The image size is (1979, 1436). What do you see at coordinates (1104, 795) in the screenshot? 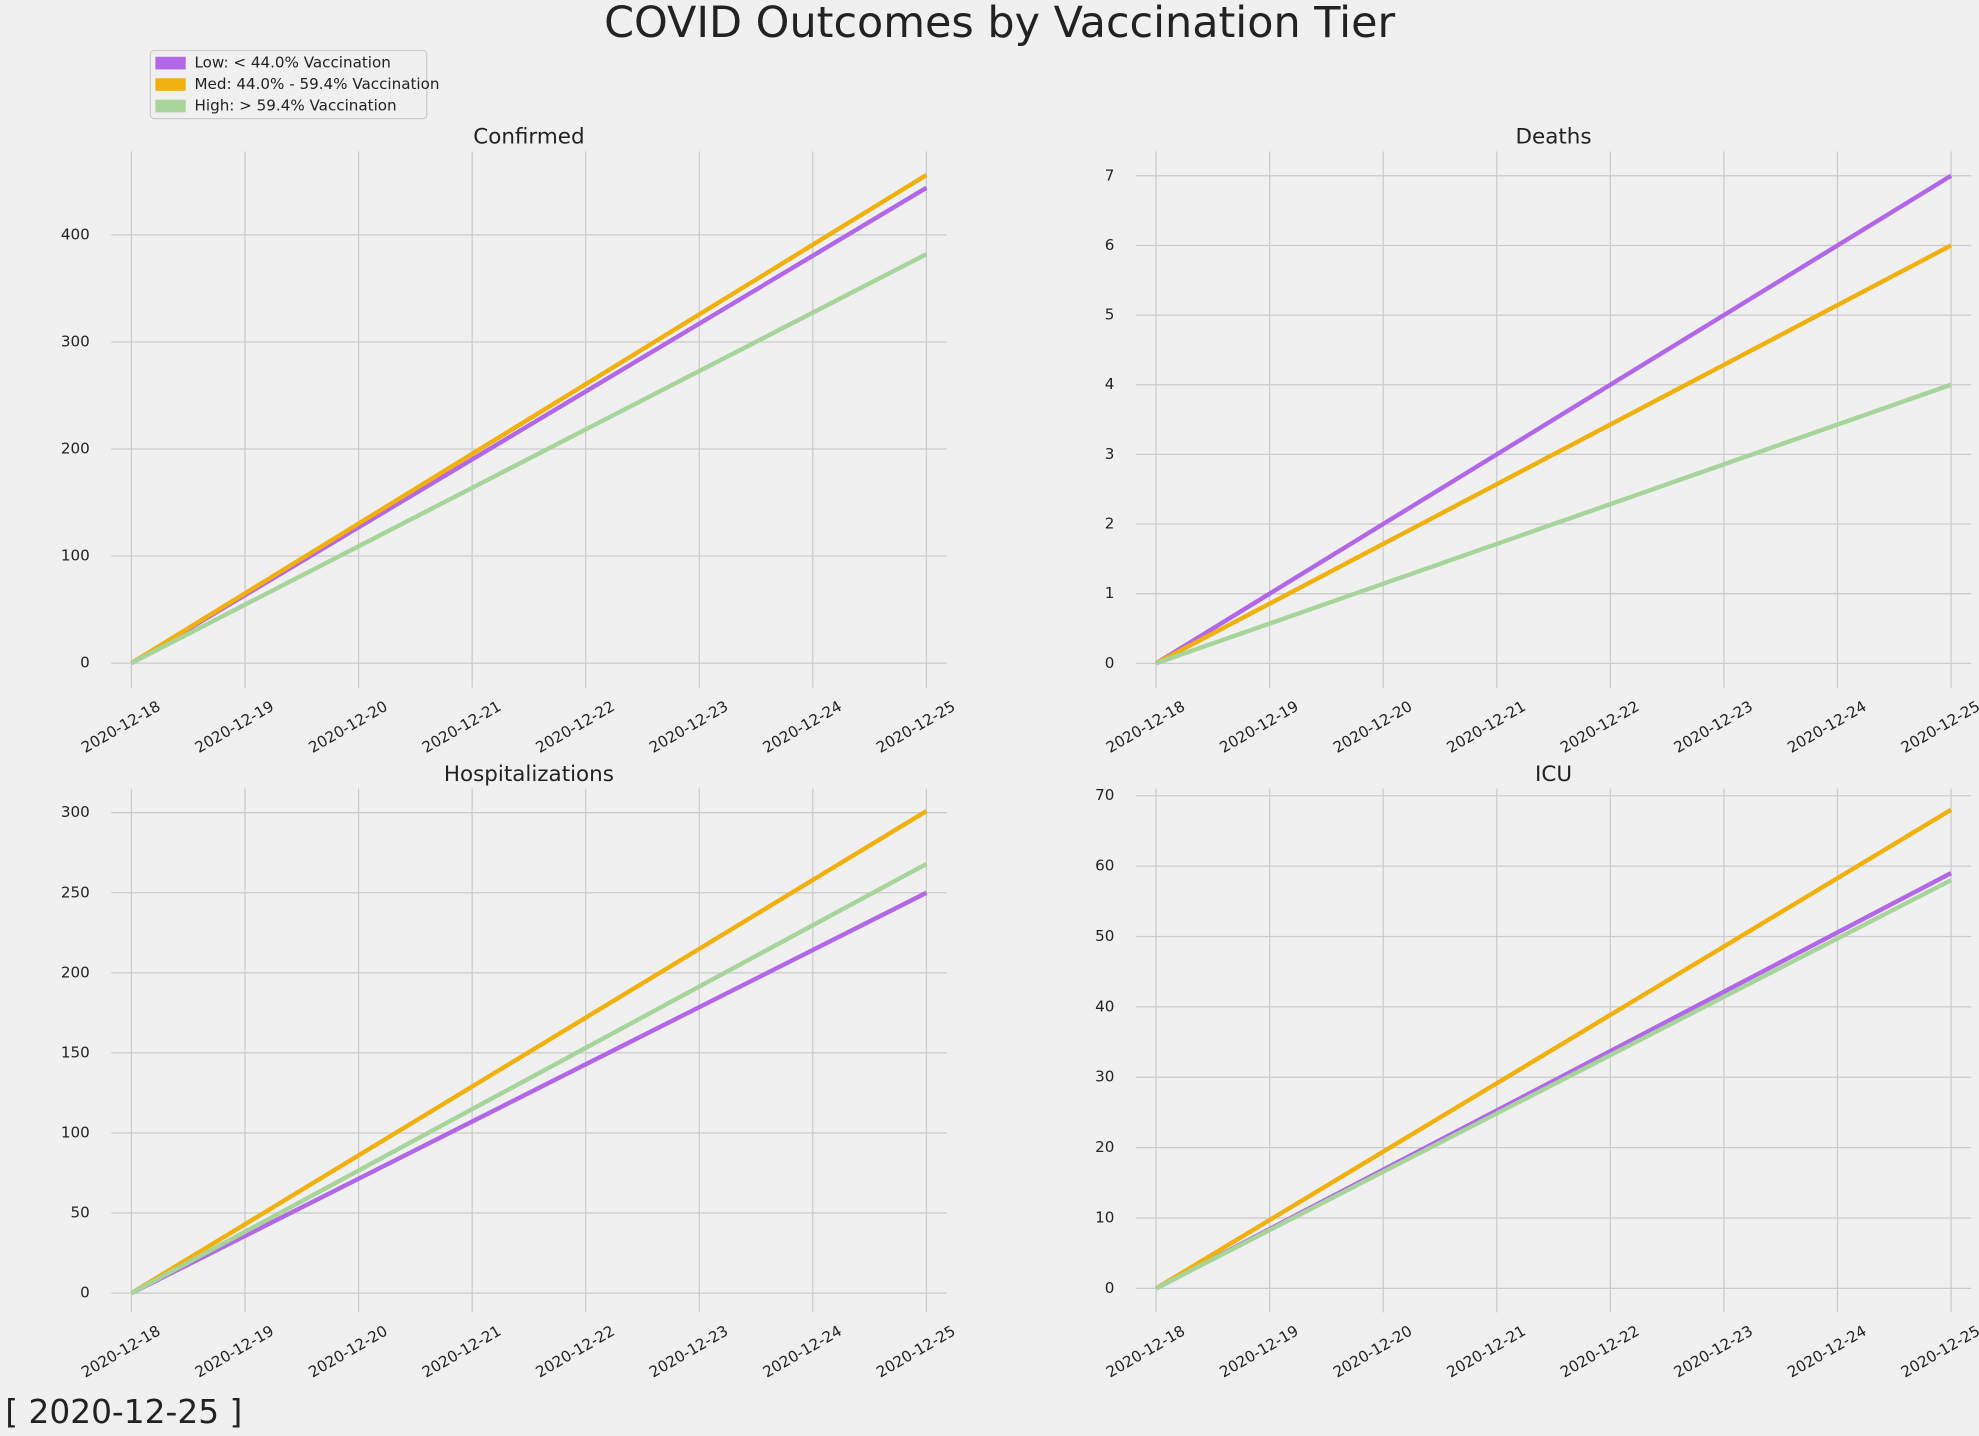
I see `y-tick-label: 70` at bounding box center [1104, 795].